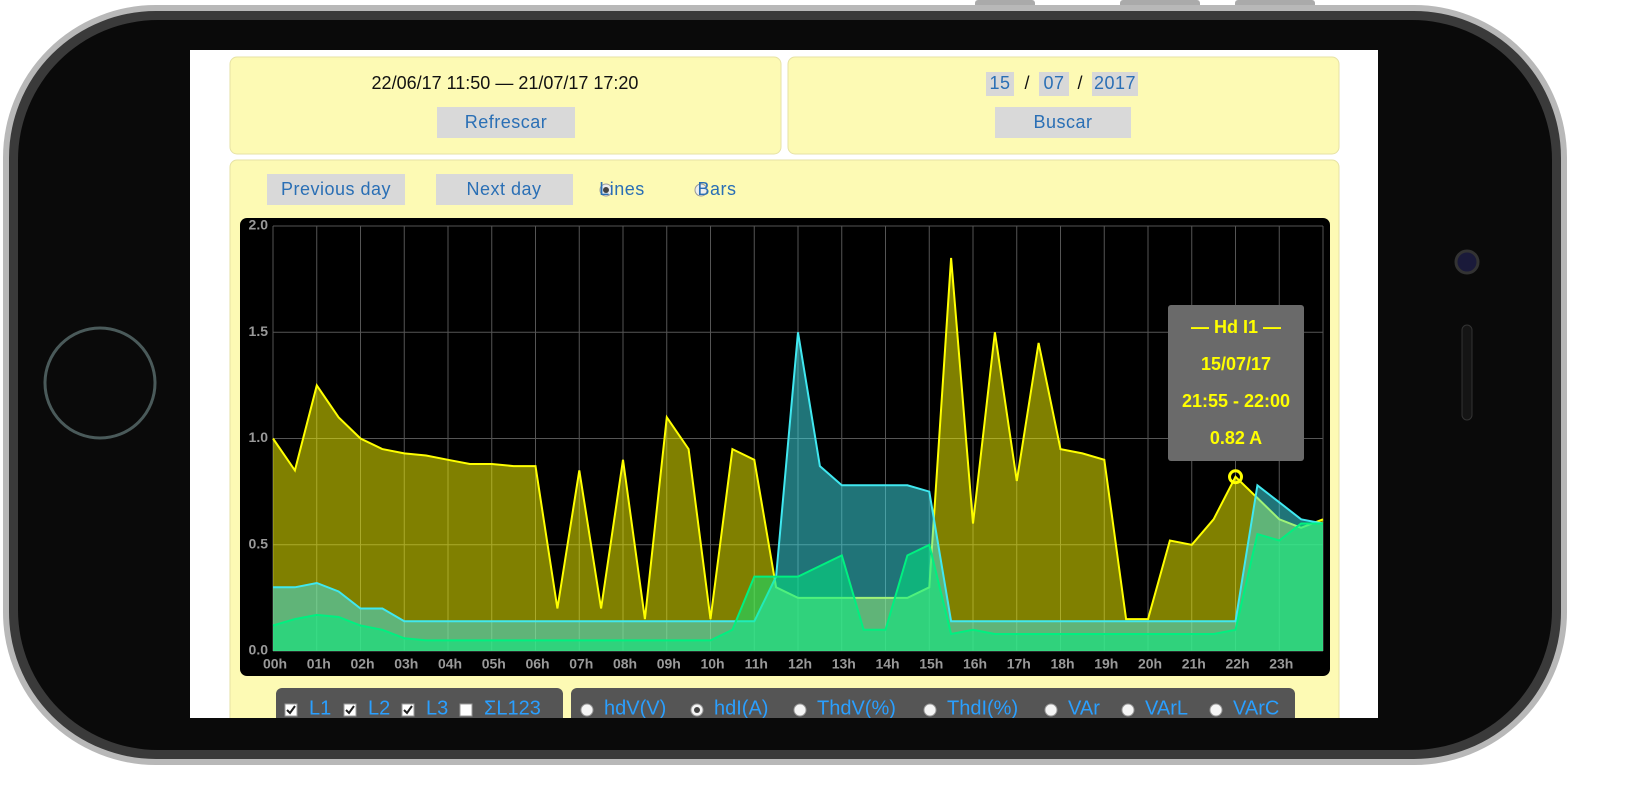 This screenshot has height=805, width=1631. I want to click on next-button, so click(504, 189).